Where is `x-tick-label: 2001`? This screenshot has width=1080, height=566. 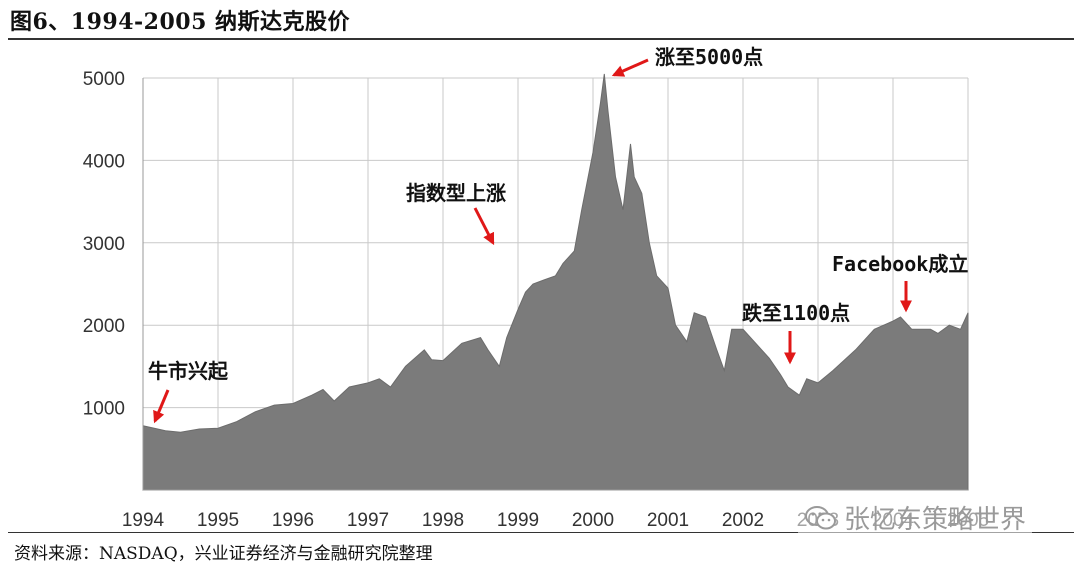
x-tick-label: 2001 is located at coordinates (668, 520).